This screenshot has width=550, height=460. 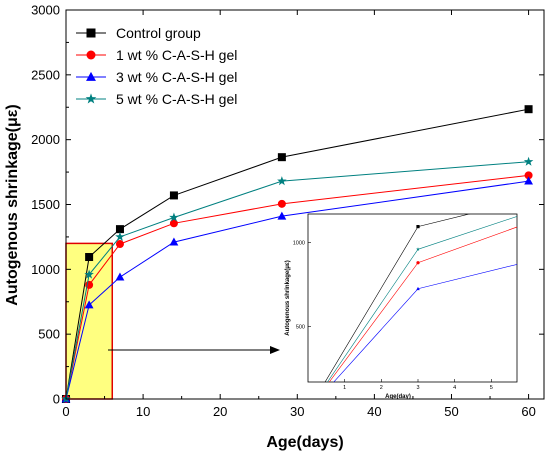 I want to click on y-tick-label: 1500, so click(x=45, y=204).